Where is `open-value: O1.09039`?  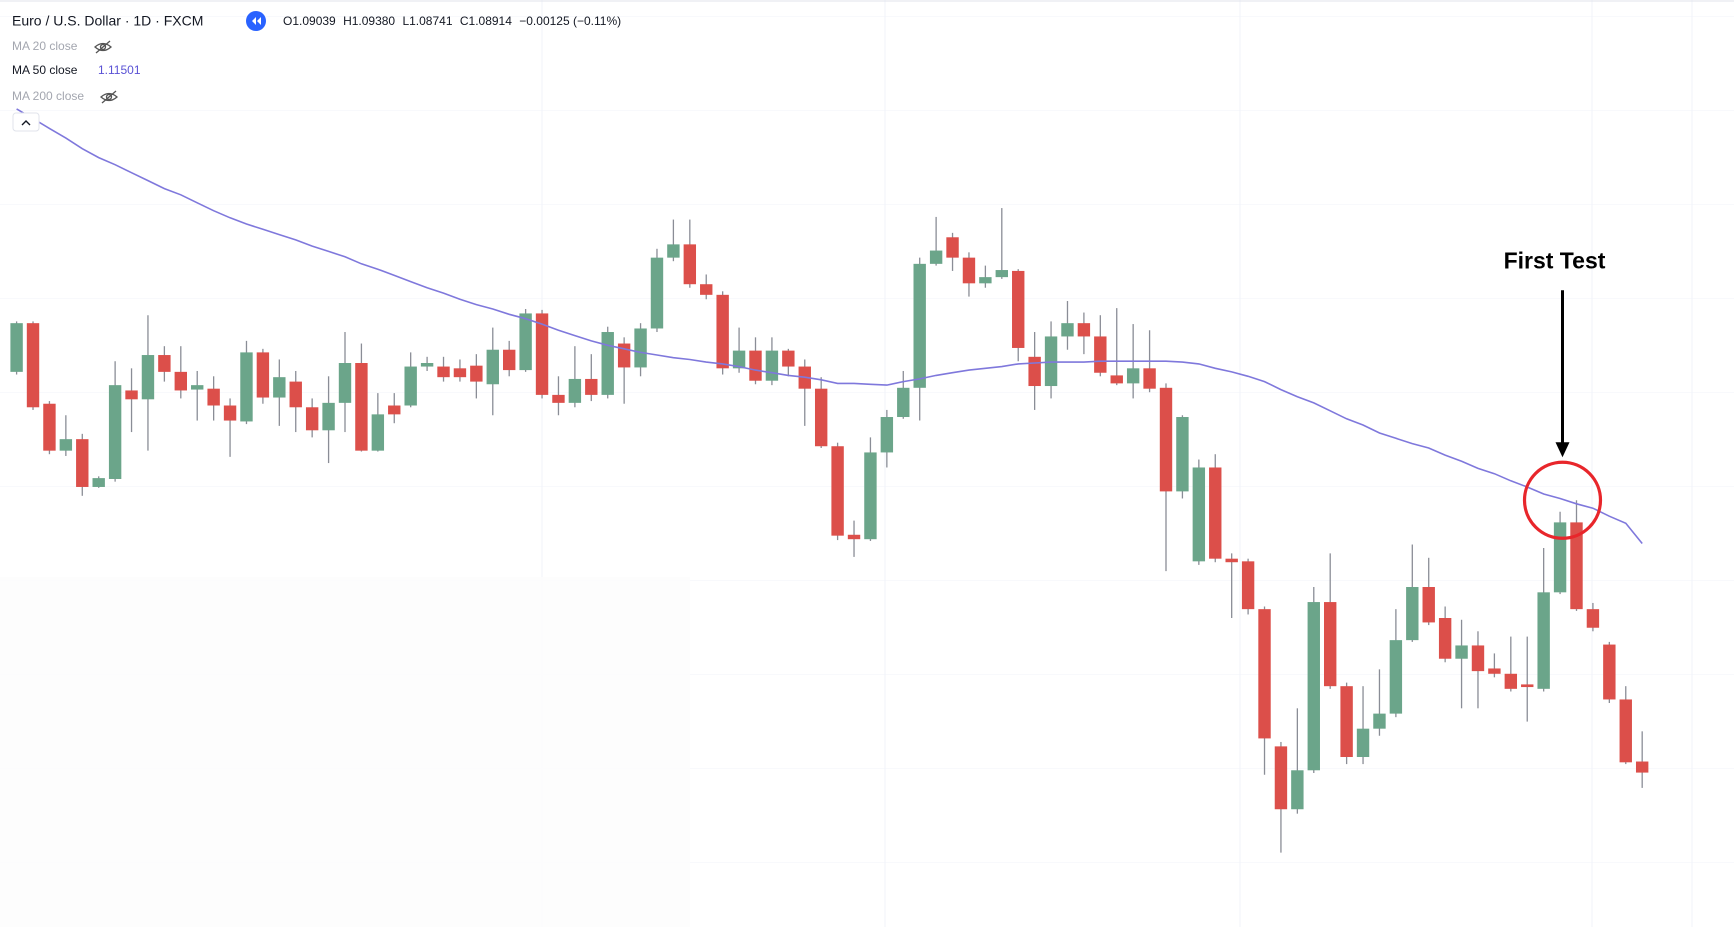 open-value: O1.09039 is located at coordinates (309, 21).